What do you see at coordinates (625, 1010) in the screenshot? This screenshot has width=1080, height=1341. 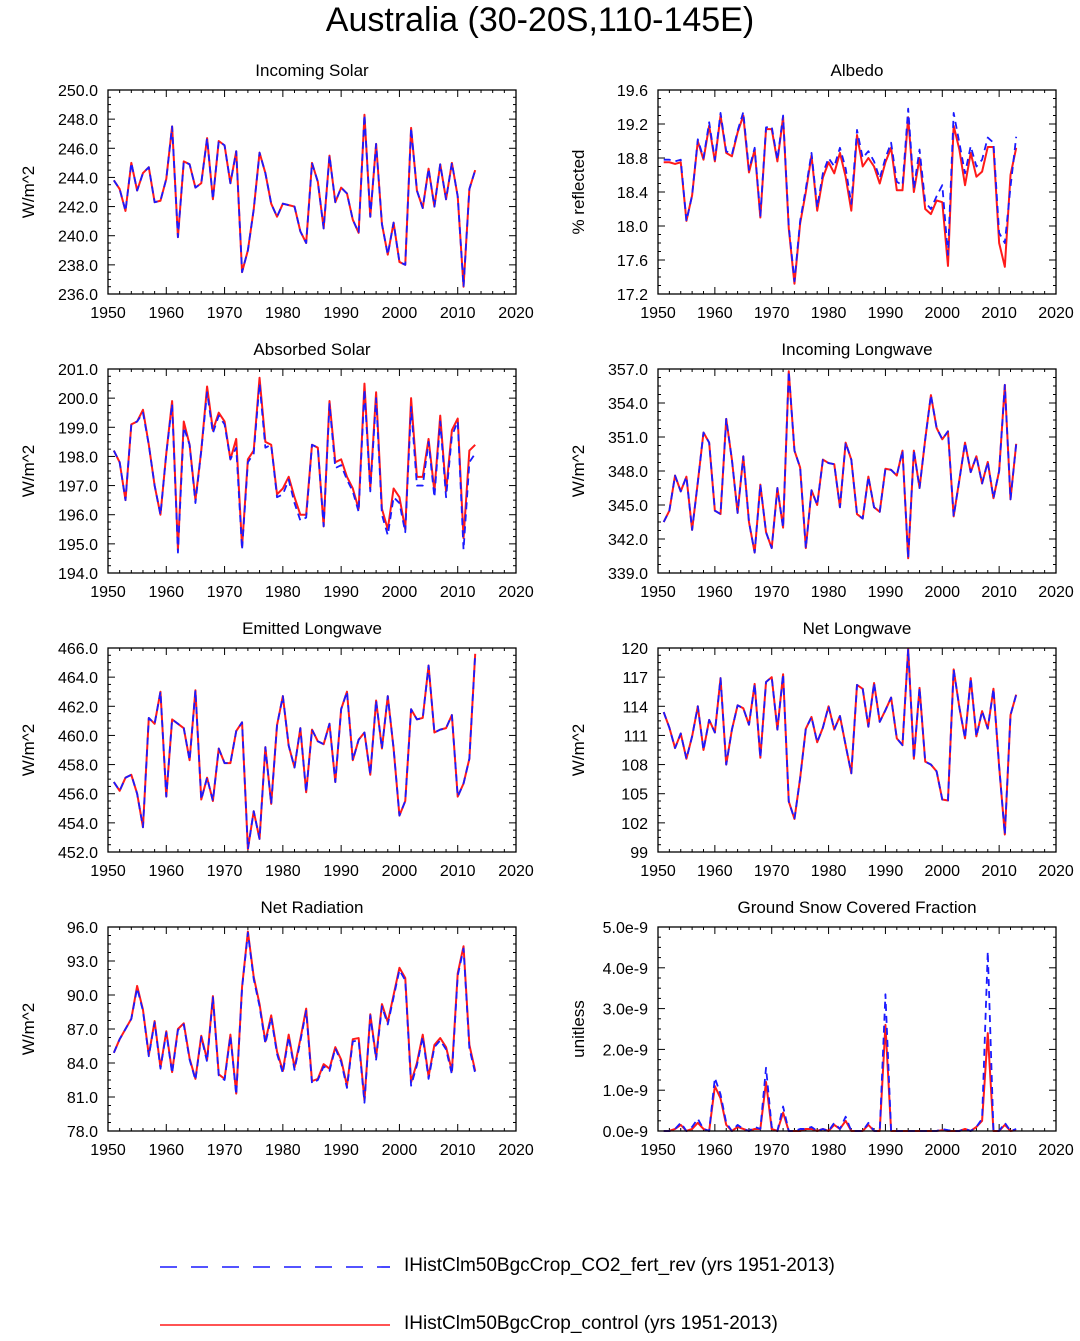 I see `y-tick-label: 3.0e-9` at bounding box center [625, 1010].